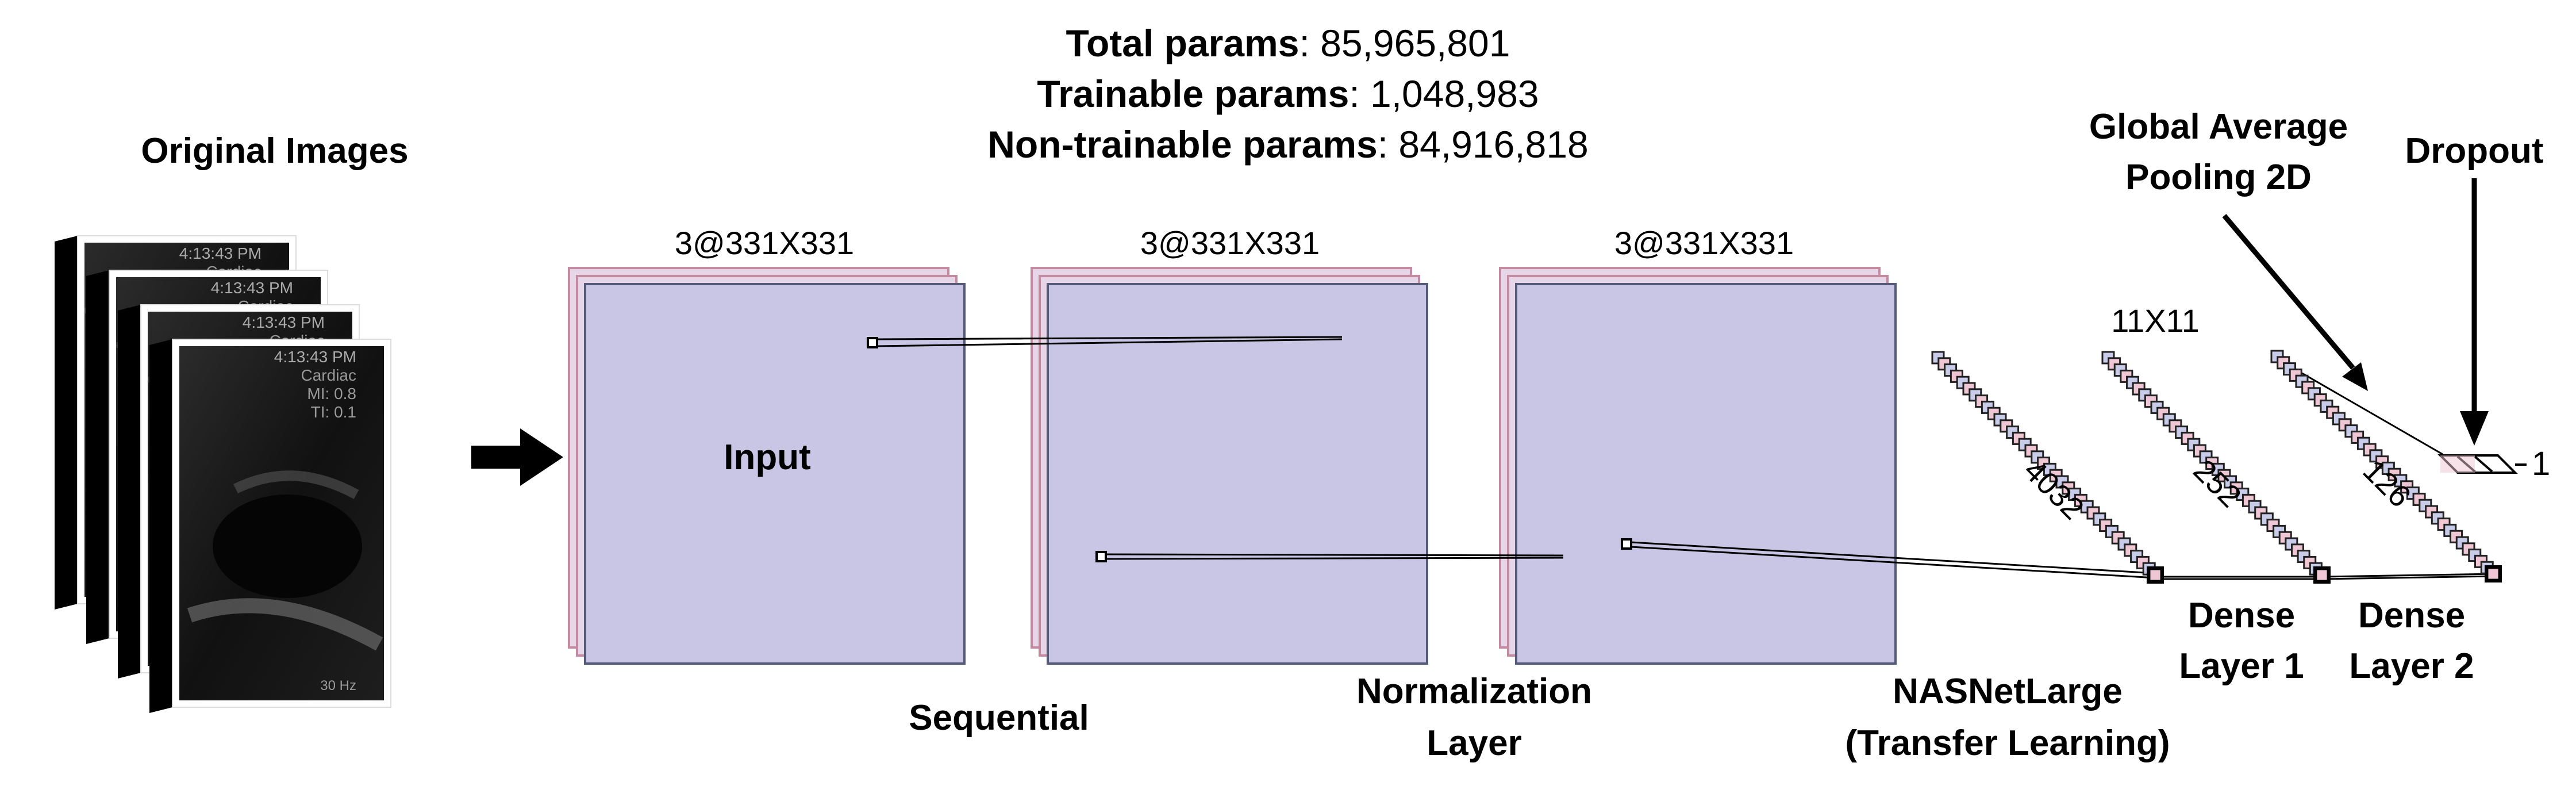 The image size is (2576, 801). What do you see at coordinates (1474, 743) in the screenshot?
I see `normalization-label-line2: Layer` at bounding box center [1474, 743].